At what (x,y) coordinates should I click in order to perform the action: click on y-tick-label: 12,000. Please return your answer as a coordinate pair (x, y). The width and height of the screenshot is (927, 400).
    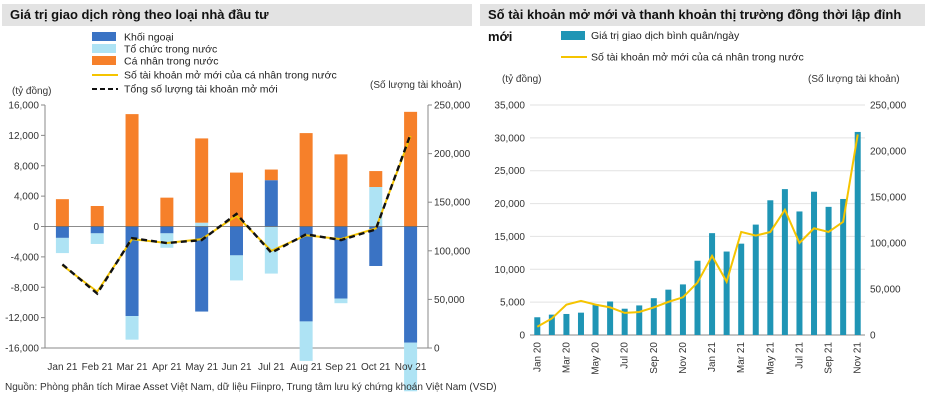
    Looking at the image, I should click on (23, 136).